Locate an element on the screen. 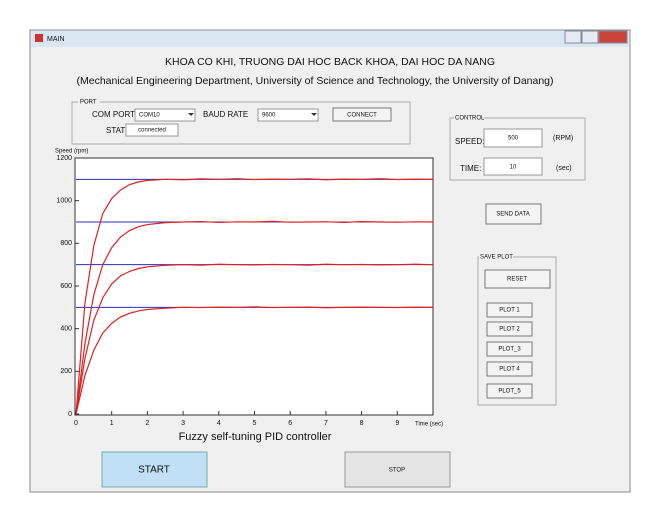 This screenshot has width=660, height=523. input-value: 500 is located at coordinates (513, 139).